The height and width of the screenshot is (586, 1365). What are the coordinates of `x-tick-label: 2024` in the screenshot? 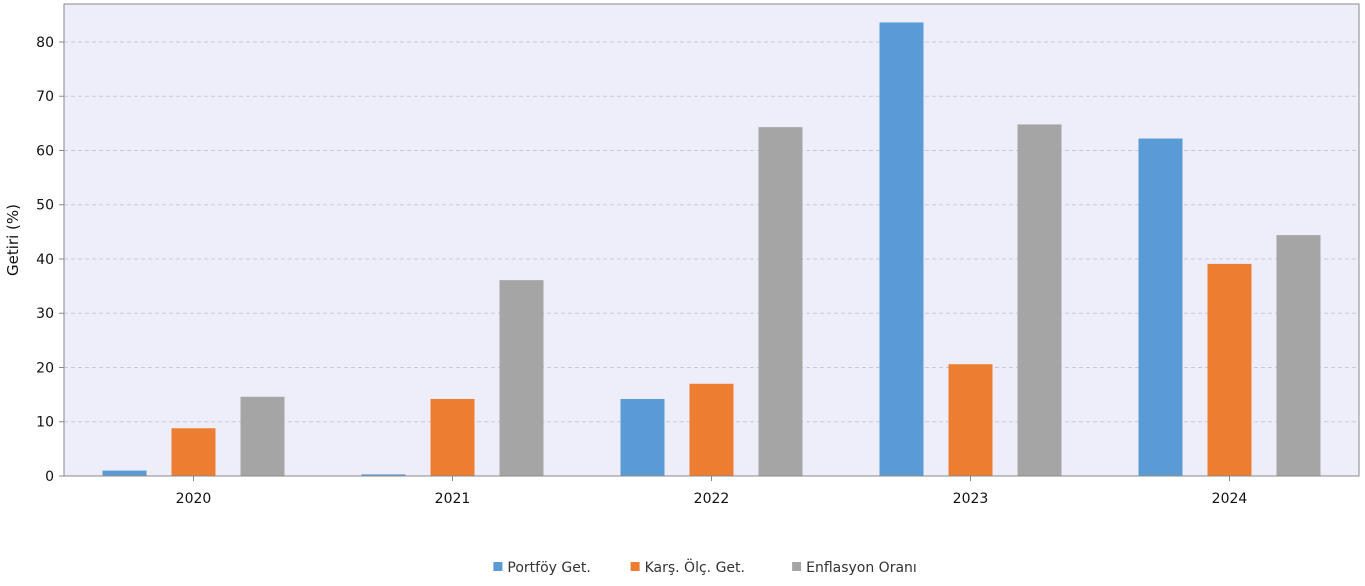 It's located at (1230, 499).